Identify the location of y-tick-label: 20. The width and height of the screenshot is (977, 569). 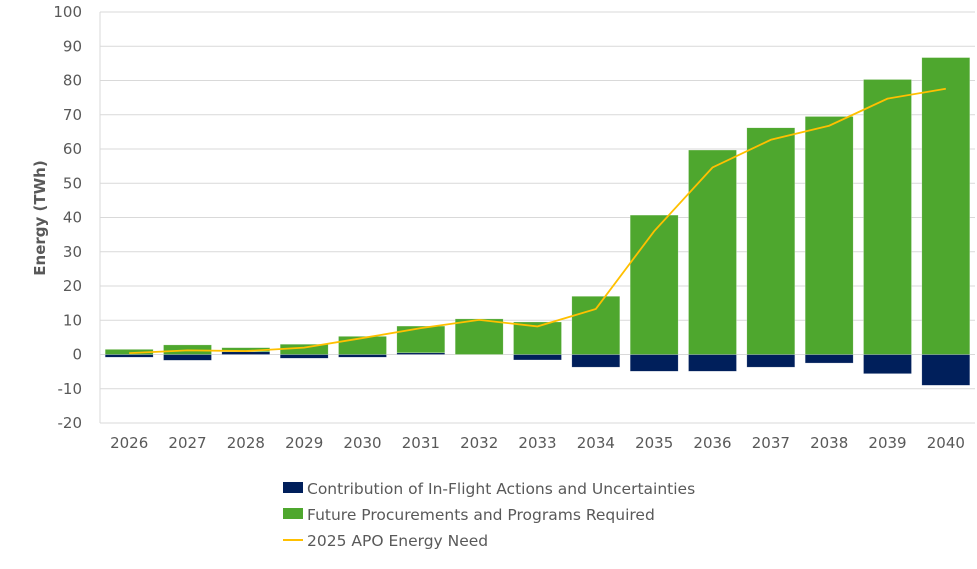
(72, 286).